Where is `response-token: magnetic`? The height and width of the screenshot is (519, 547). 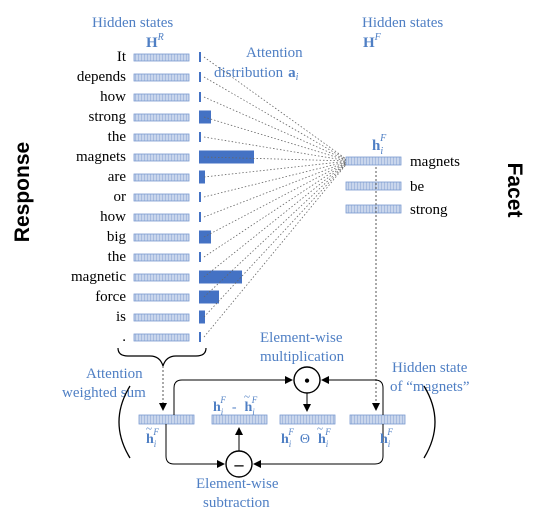
response-token: magnetic is located at coordinates (98, 277).